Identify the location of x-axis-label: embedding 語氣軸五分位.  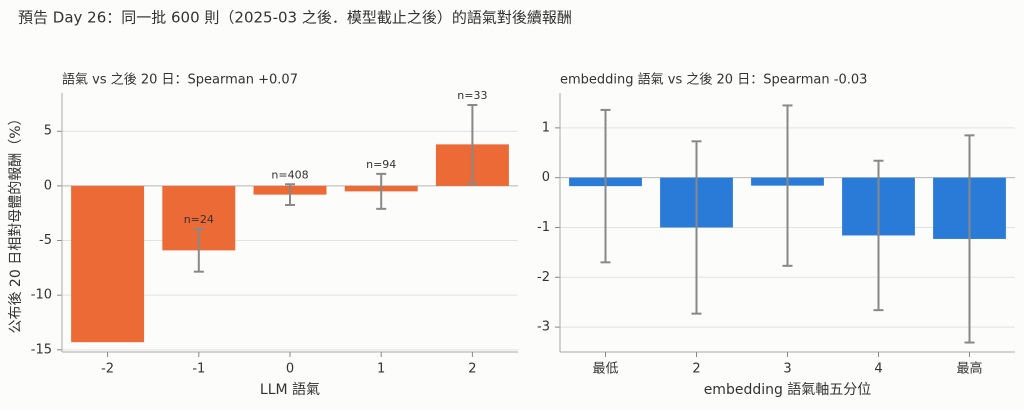
(788, 390).